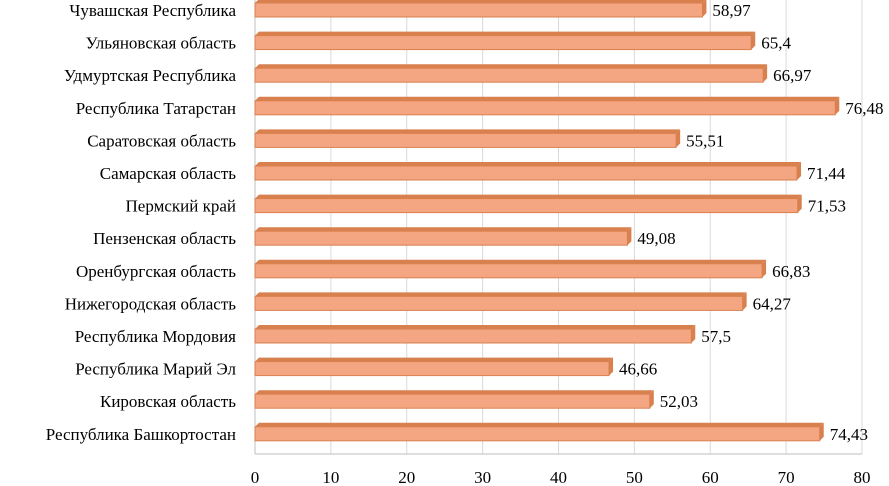  I want to click on value-label: 49,08, so click(656, 238).